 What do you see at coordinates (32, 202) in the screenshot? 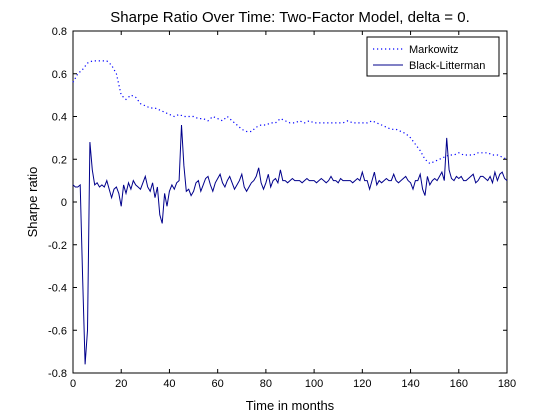
I see `y-axis-label: Sharpe ratio` at bounding box center [32, 202].